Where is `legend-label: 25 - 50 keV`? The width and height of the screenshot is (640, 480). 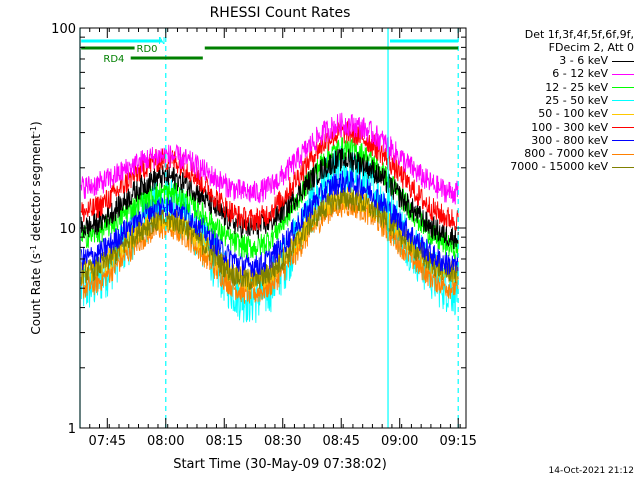
legend-label: 25 - 50 keV is located at coordinates (576, 100).